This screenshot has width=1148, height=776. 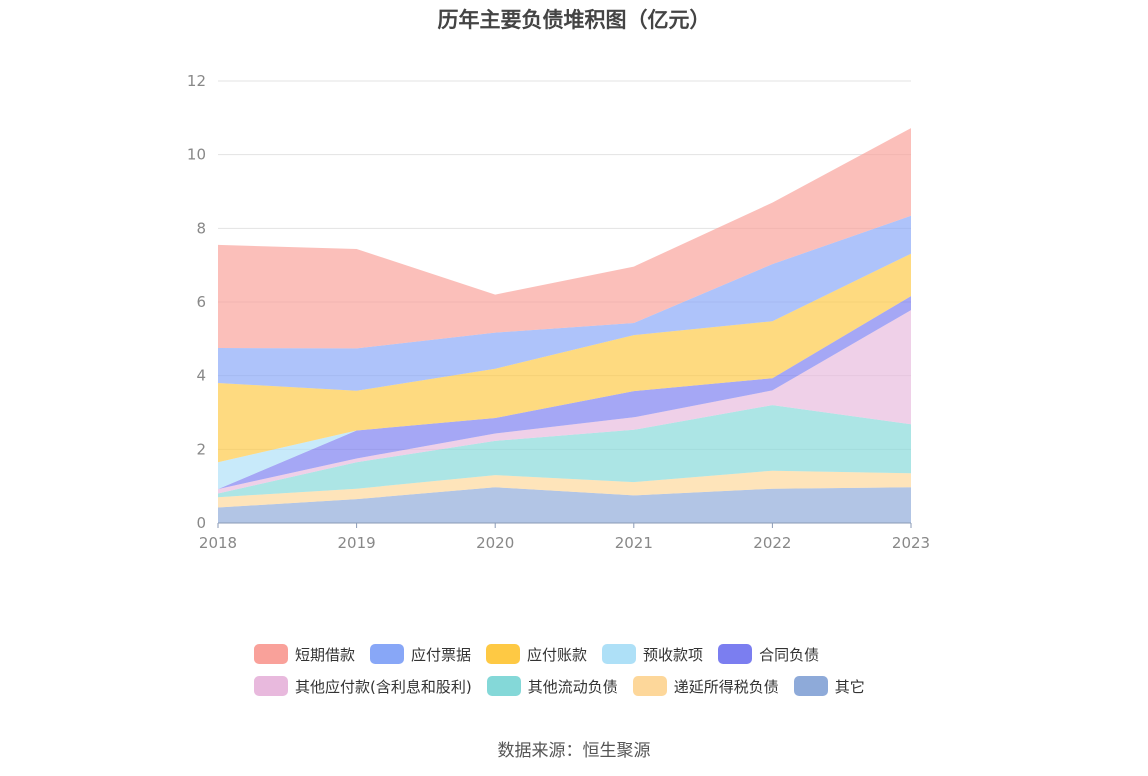 I want to click on legend-row: 短期借款 应付票据 应付账款 预收款项 合同负债, so click(x=584, y=654).